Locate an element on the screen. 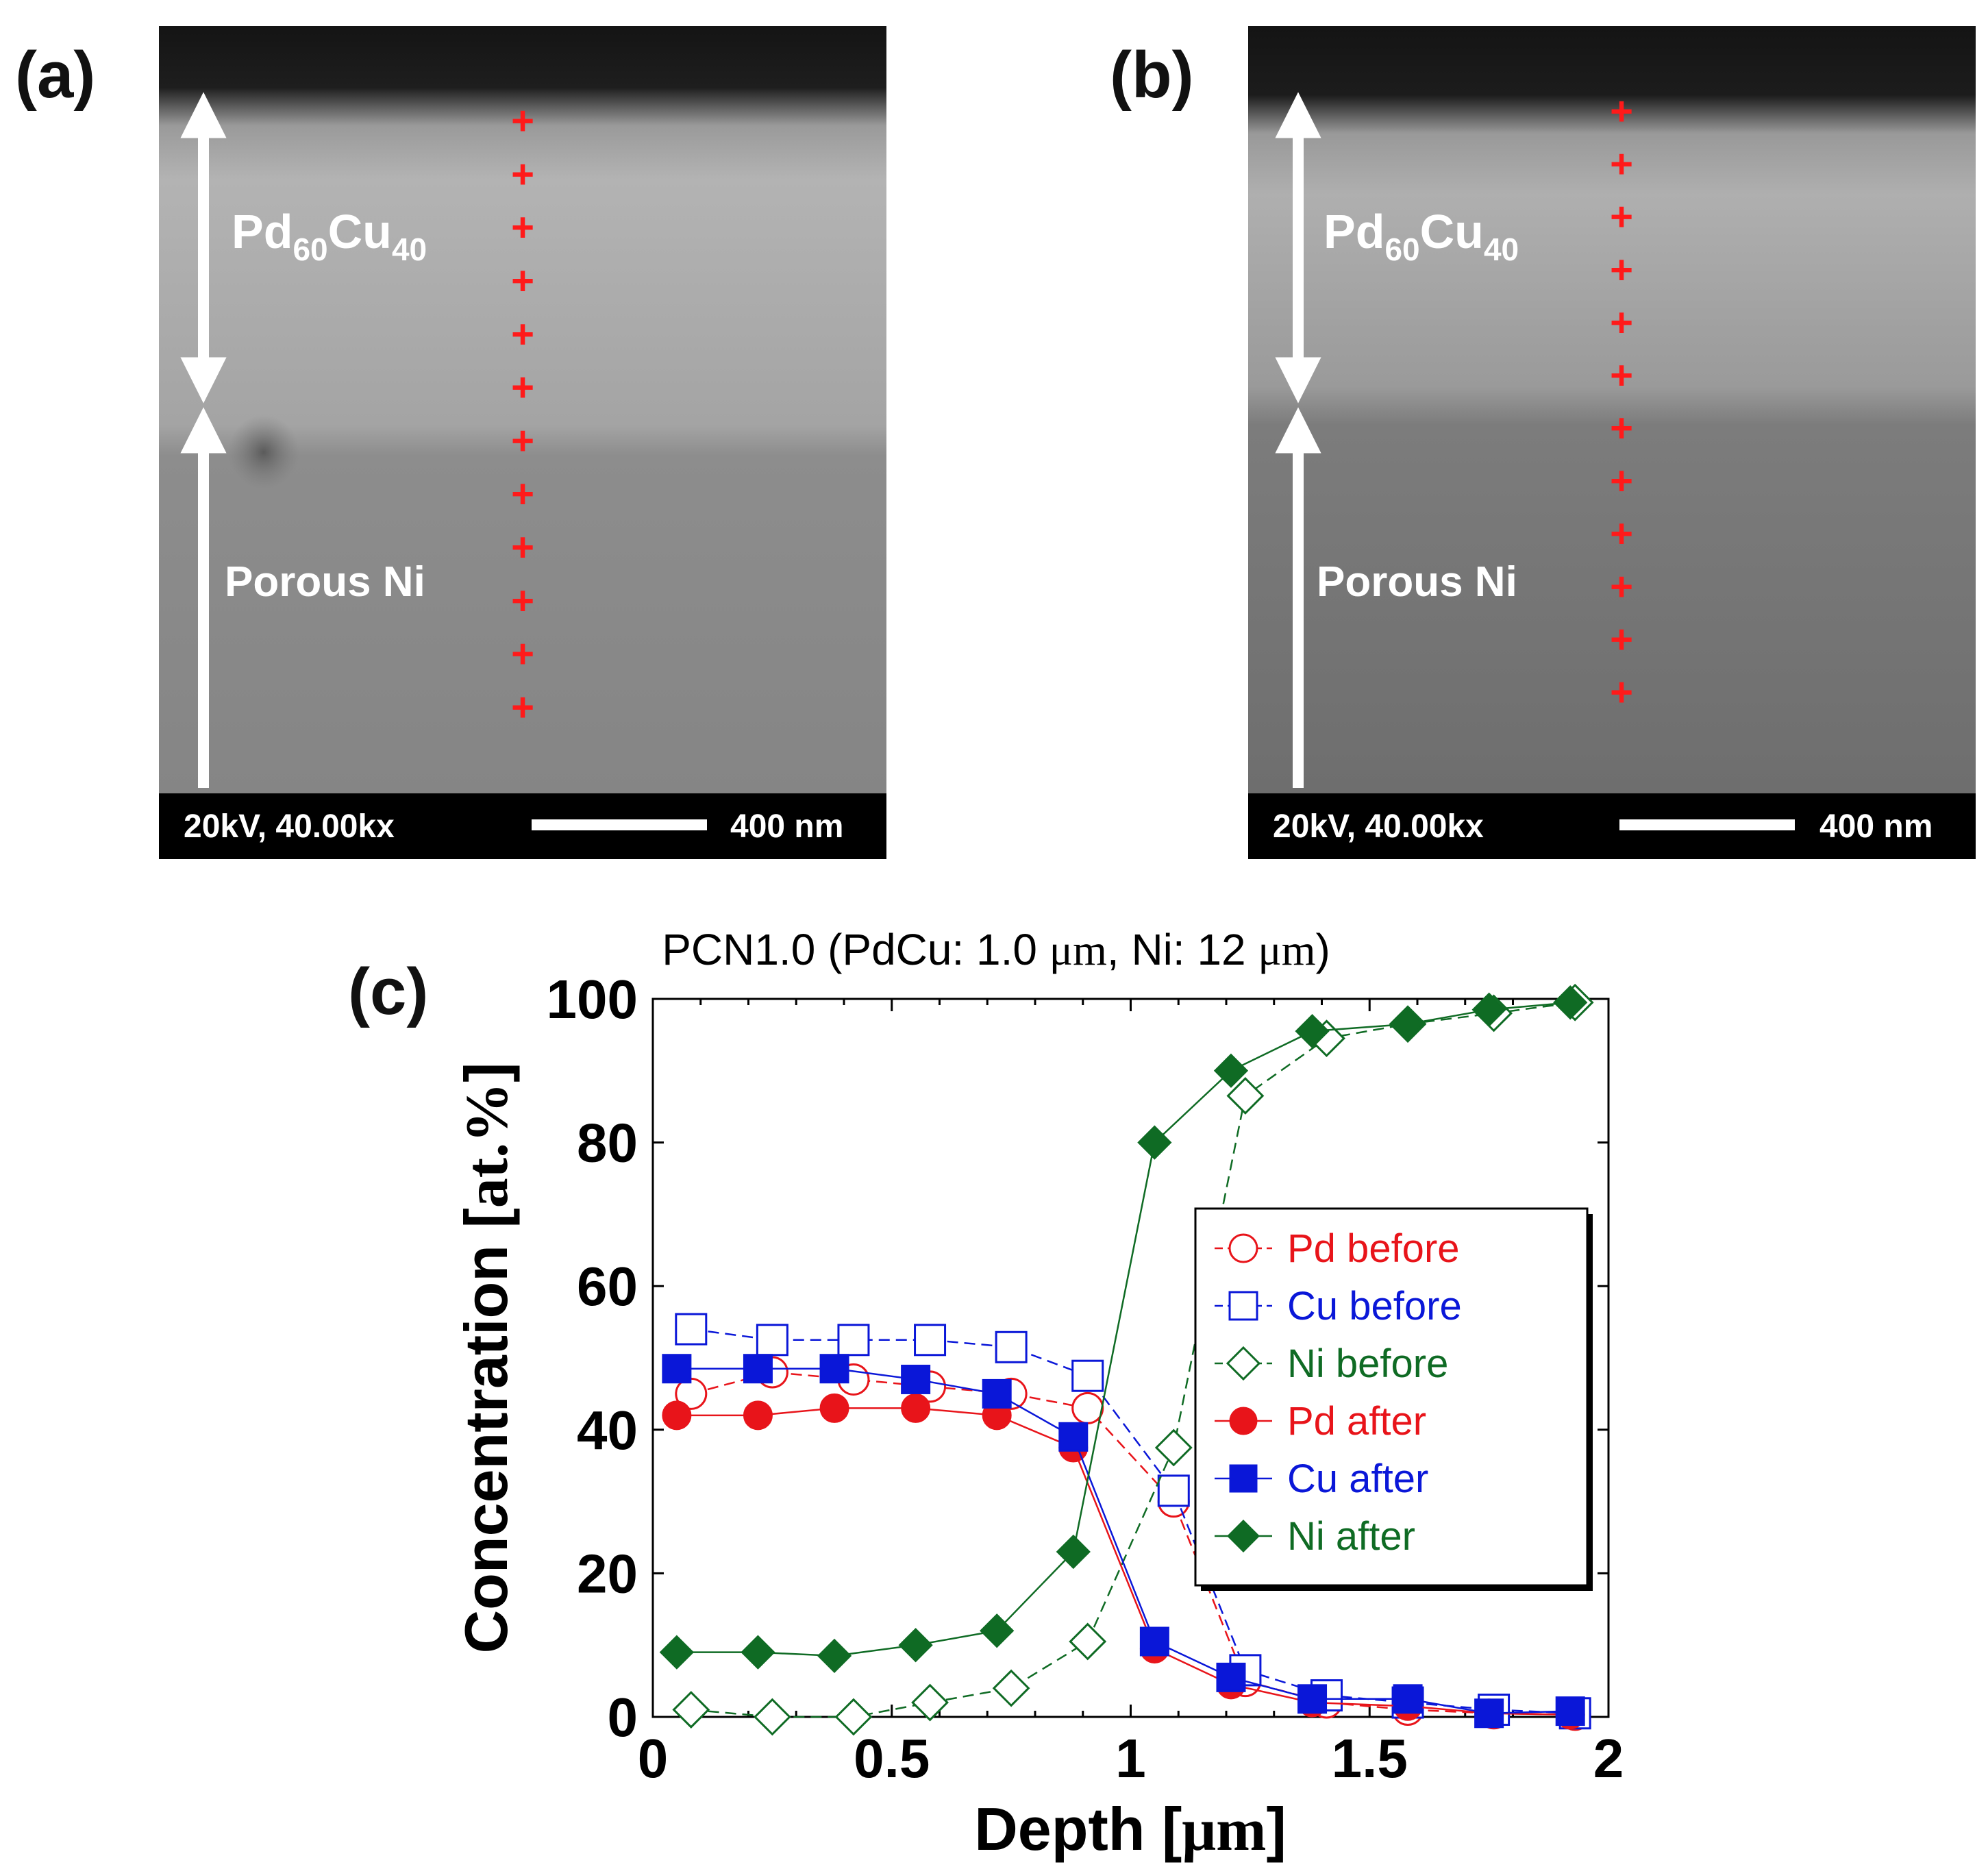  legend-item: Cu after is located at coordinates (1321, 1479).